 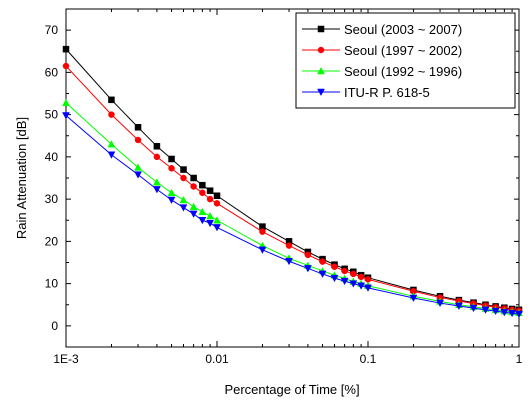 I want to click on legend-item: ITU-R P. 618-5, so click(x=366, y=92).